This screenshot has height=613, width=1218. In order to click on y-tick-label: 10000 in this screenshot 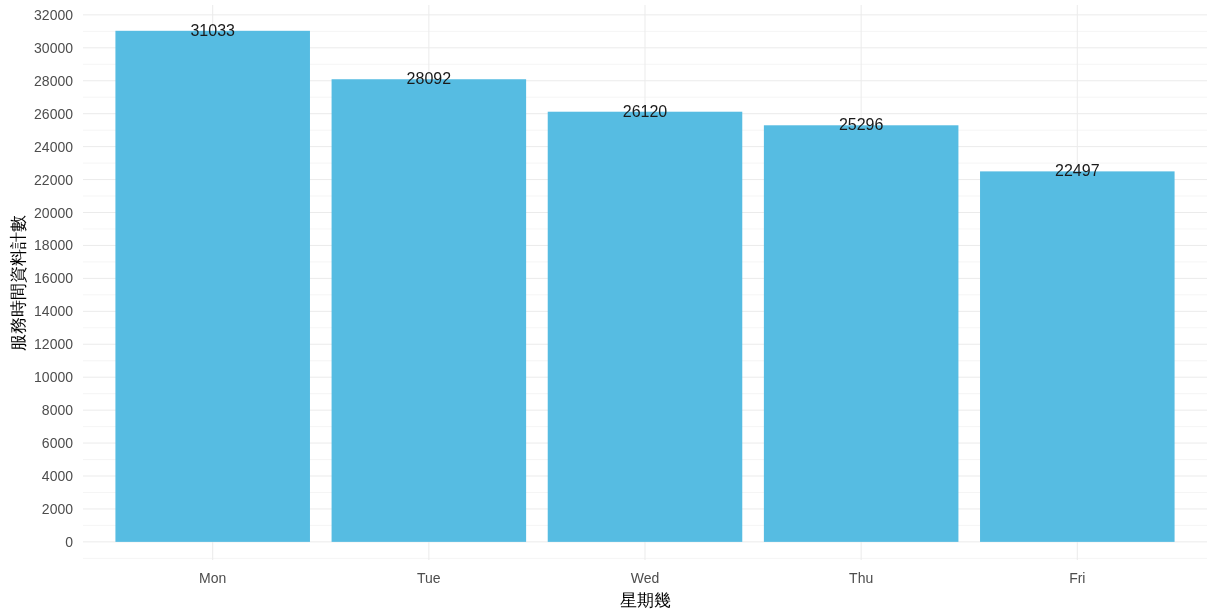, I will do `click(54, 377)`.